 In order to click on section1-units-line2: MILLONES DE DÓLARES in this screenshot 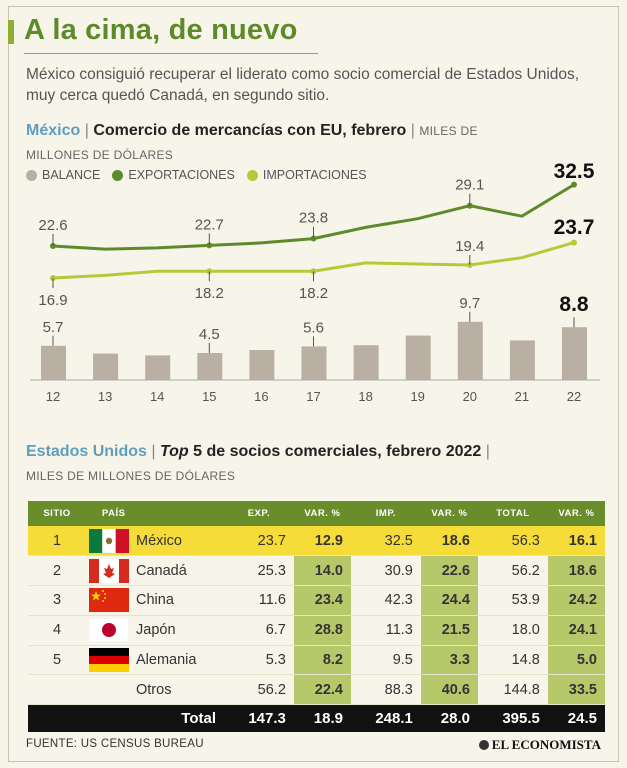, I will do `click(100, 155)`.